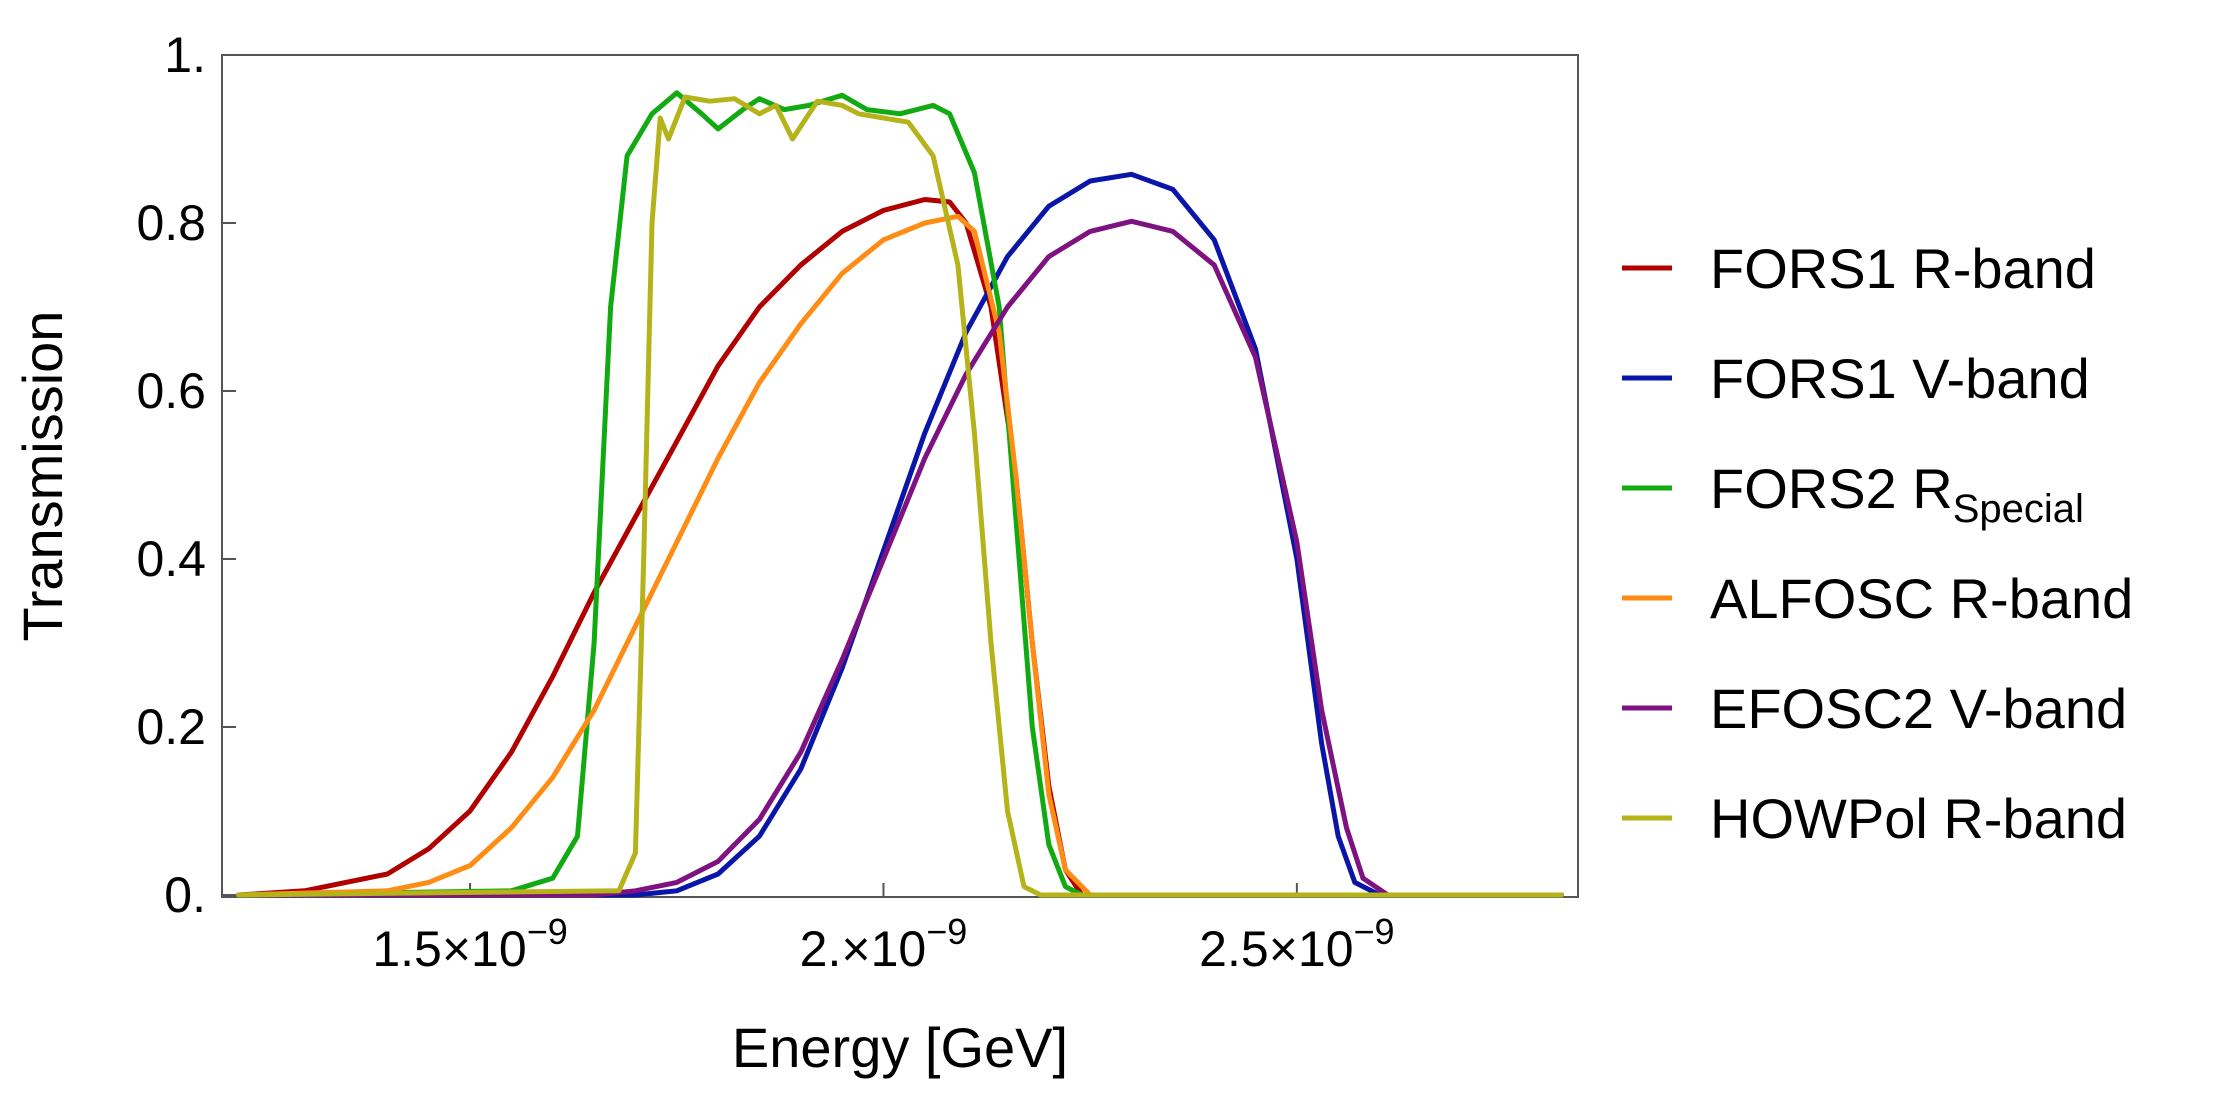 The image size is (2239, 1109). What do you see at coordinates (185, 895) in the screenshot?
I see `y-tick-label: 0.` at bounding box center [185, 895].